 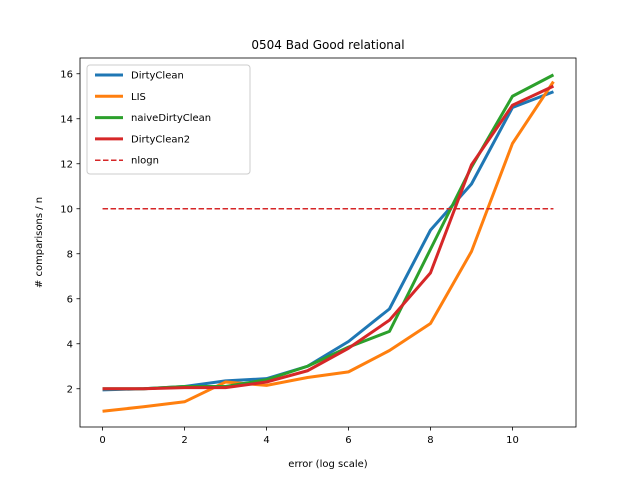 What do you see at coordinates (102, 440) in the screenshot?
I see `x-tick-label: 0` at bounding box center [102, 440].